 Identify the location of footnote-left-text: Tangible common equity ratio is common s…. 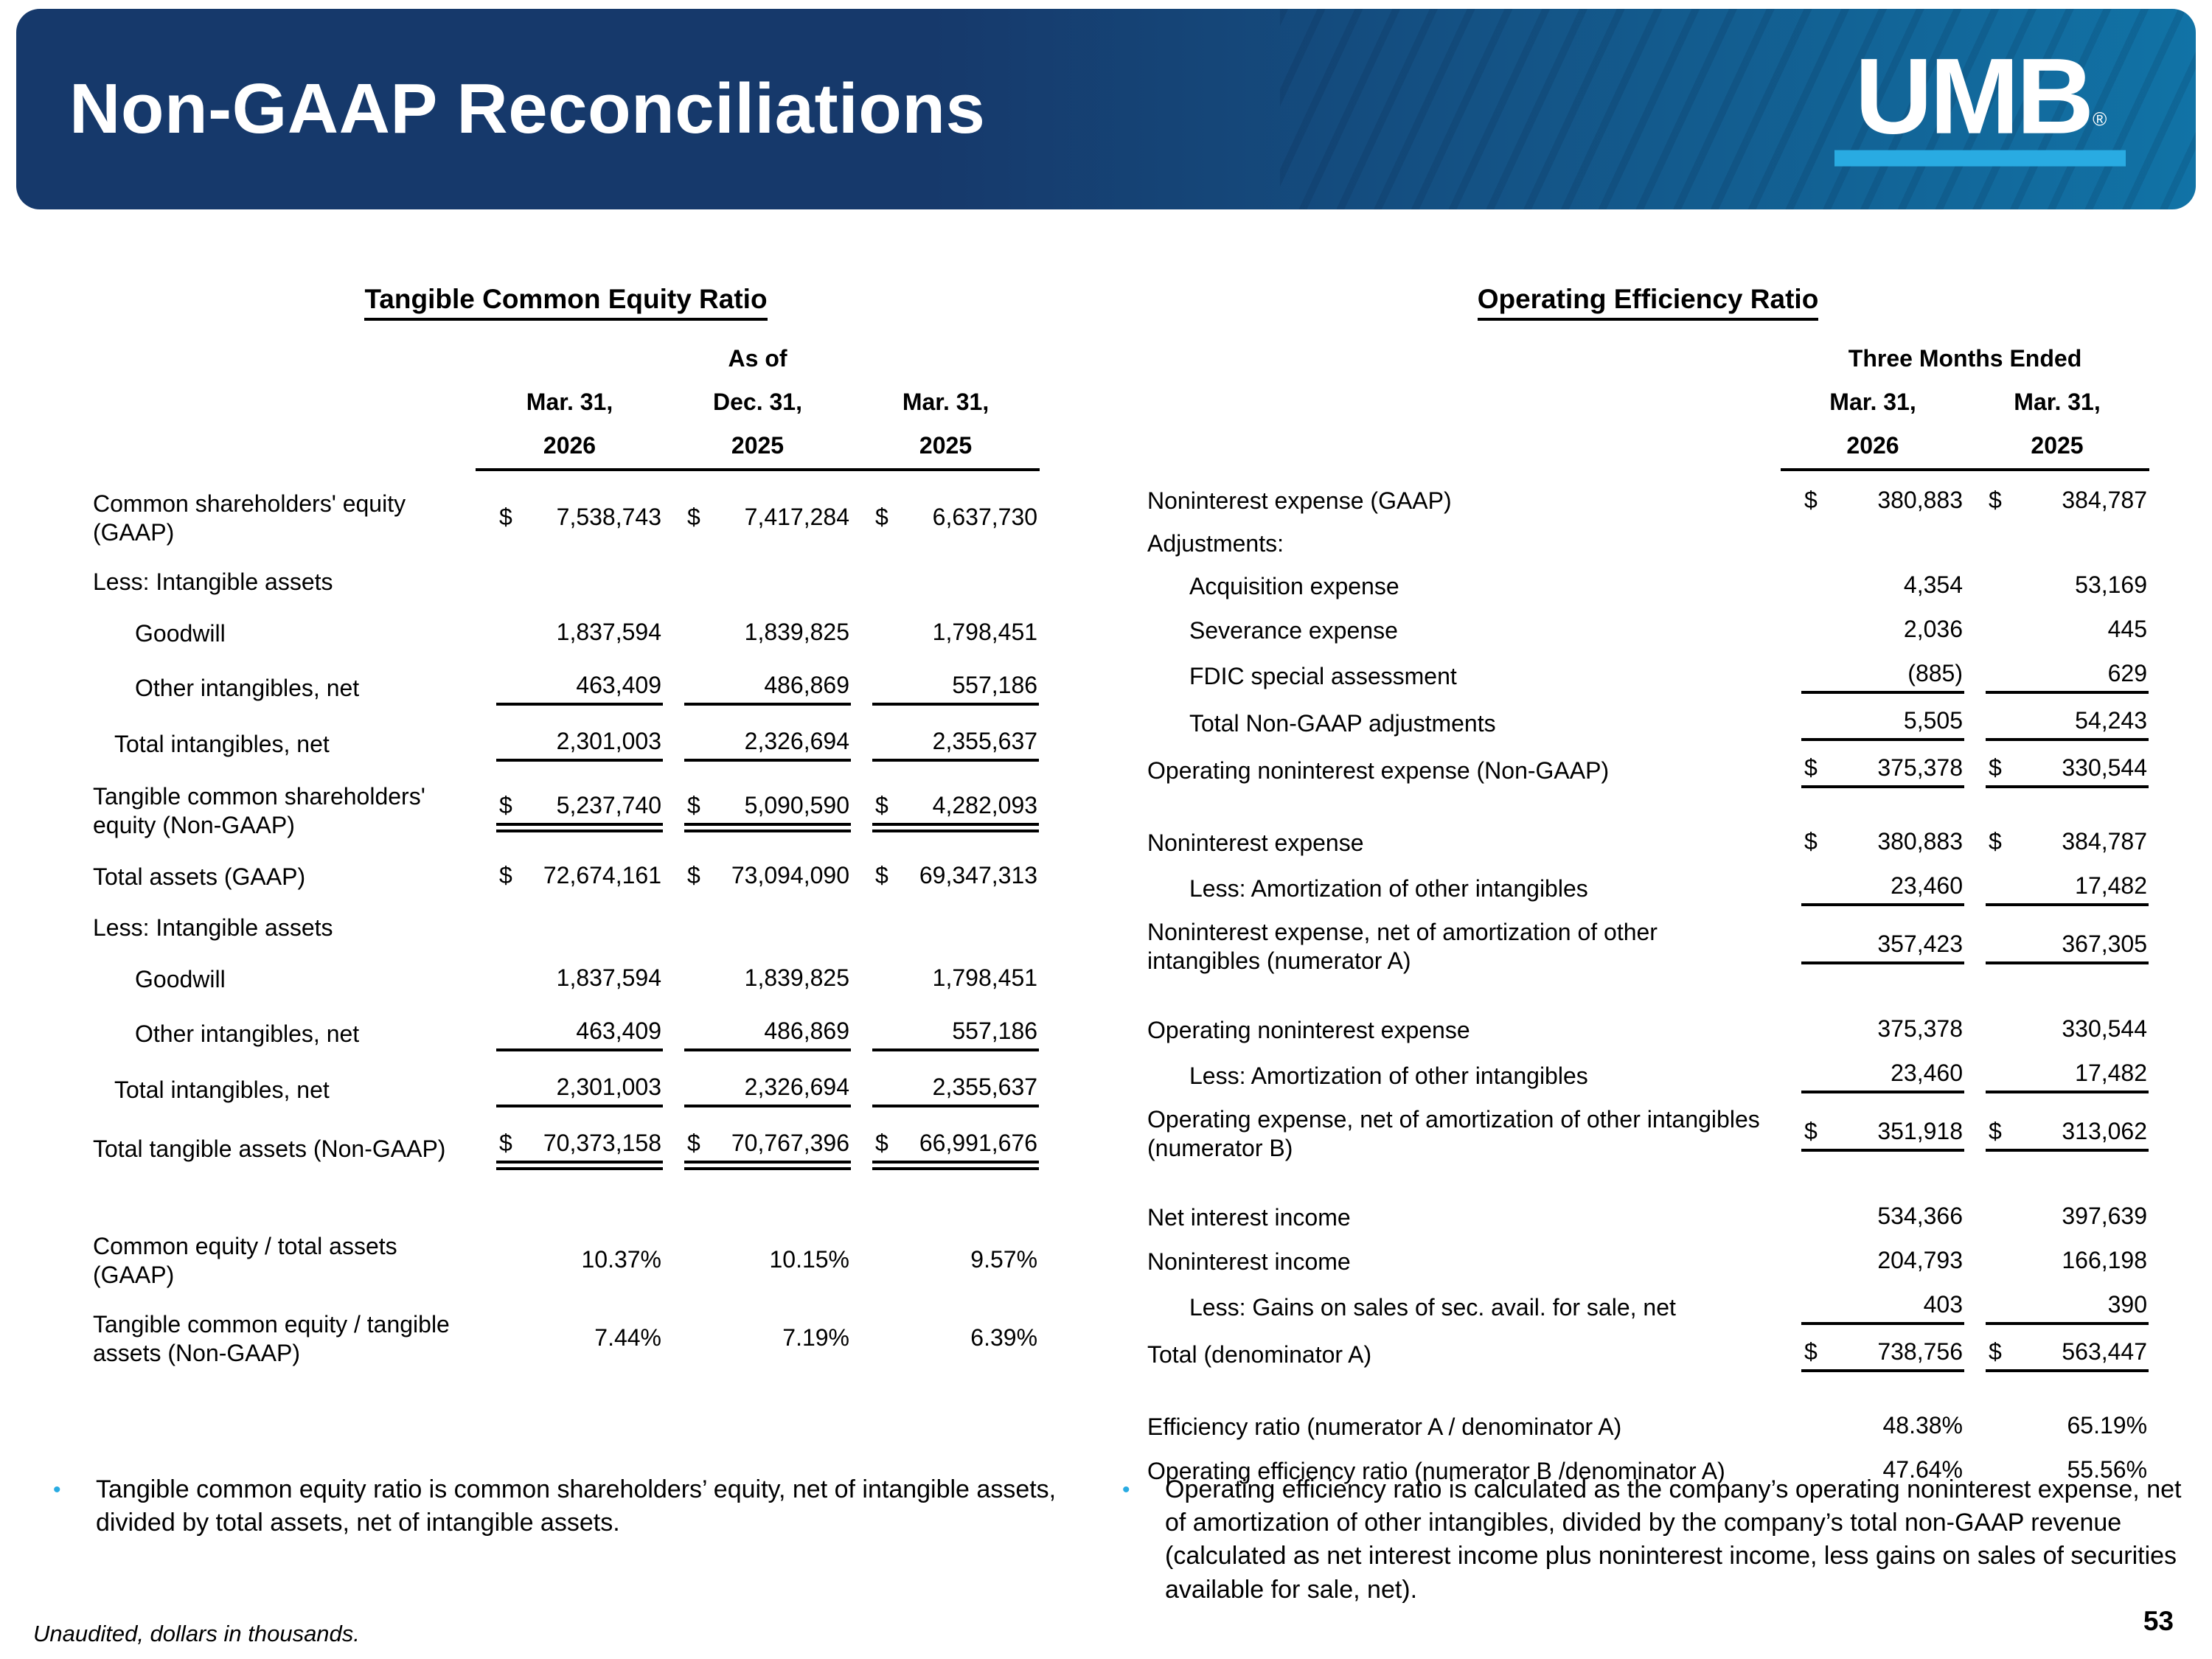
(576, 1506).